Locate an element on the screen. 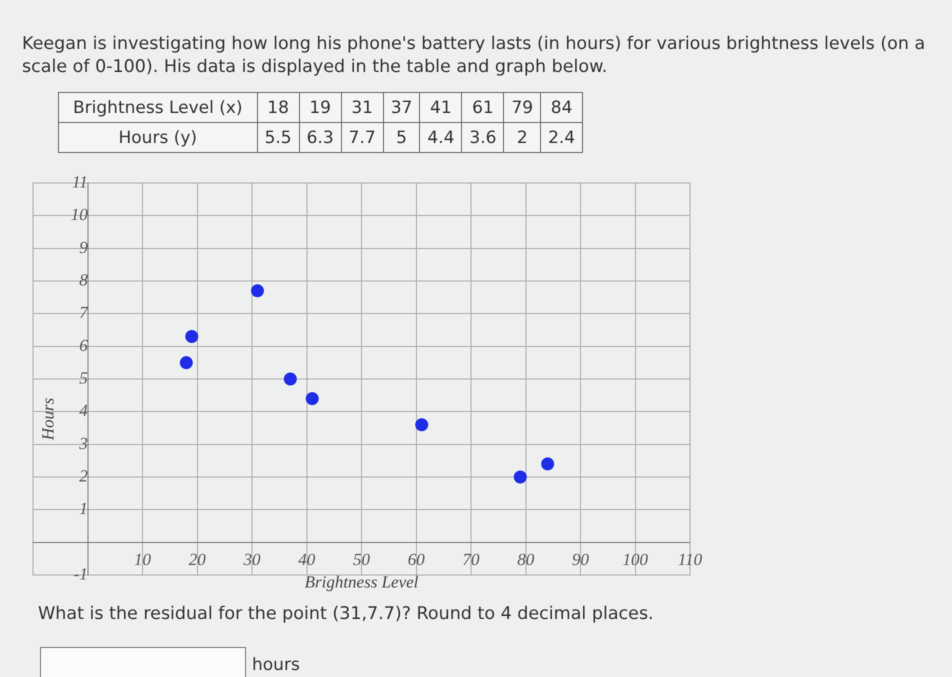 The height and width of the screenshot is (677, 952). text: 2.4 is located at coordinates (561, 137).